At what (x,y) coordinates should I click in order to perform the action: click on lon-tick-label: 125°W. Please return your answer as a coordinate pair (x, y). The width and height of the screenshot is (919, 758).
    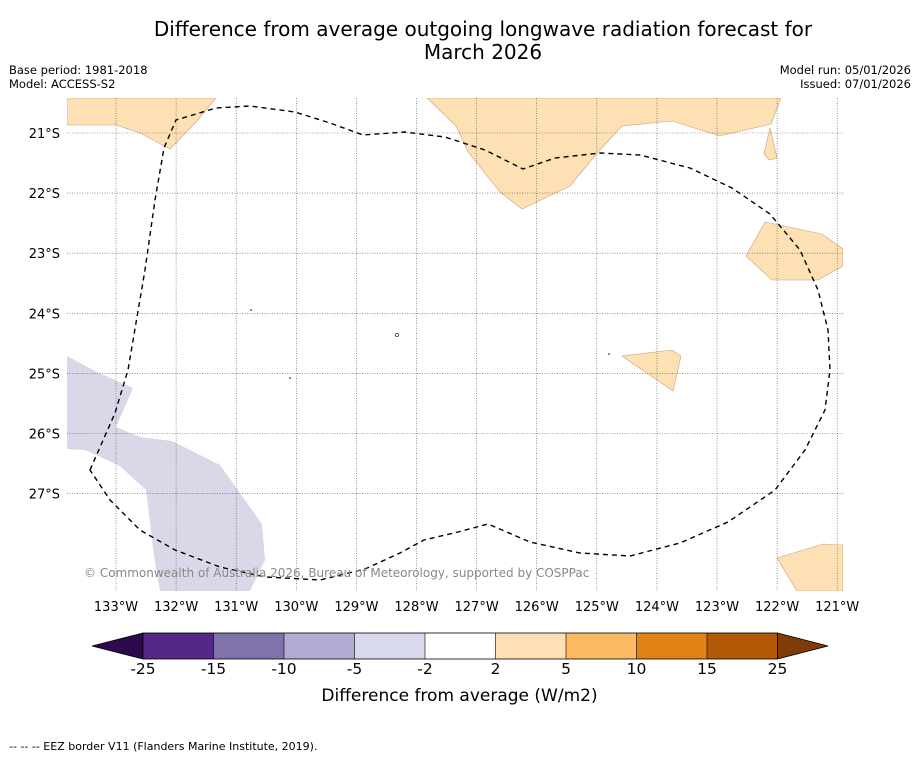
    Looking at the image, I should click on (597, 607).